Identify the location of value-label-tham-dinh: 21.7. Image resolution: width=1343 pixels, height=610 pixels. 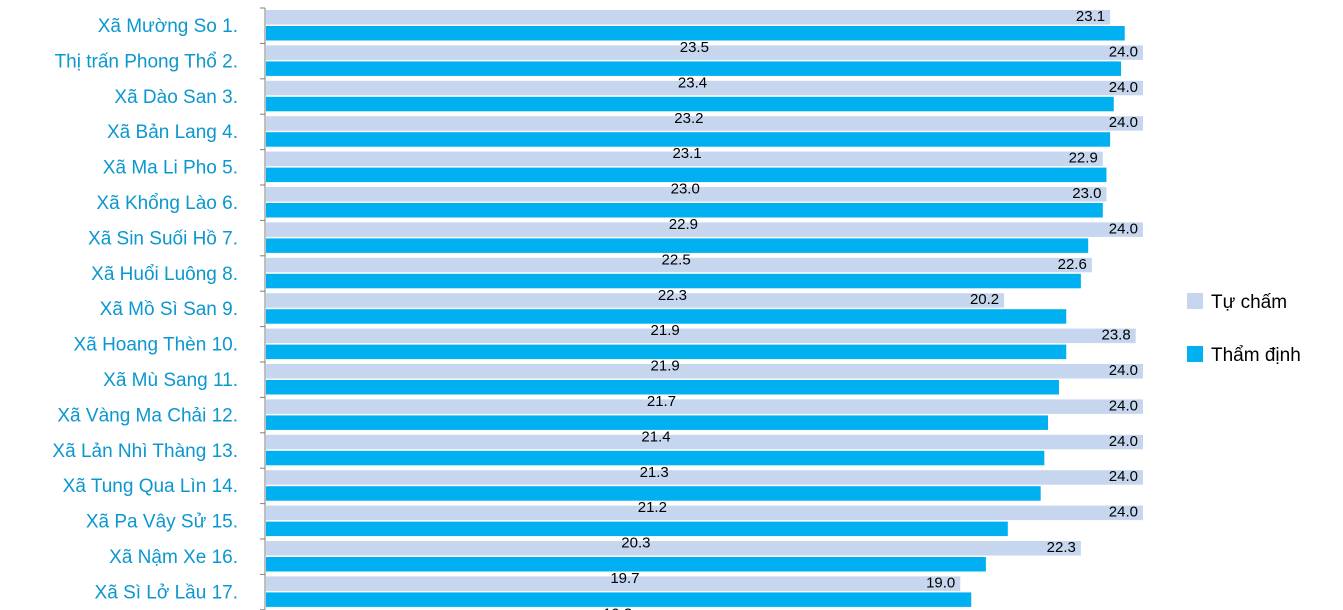
(661, 401).